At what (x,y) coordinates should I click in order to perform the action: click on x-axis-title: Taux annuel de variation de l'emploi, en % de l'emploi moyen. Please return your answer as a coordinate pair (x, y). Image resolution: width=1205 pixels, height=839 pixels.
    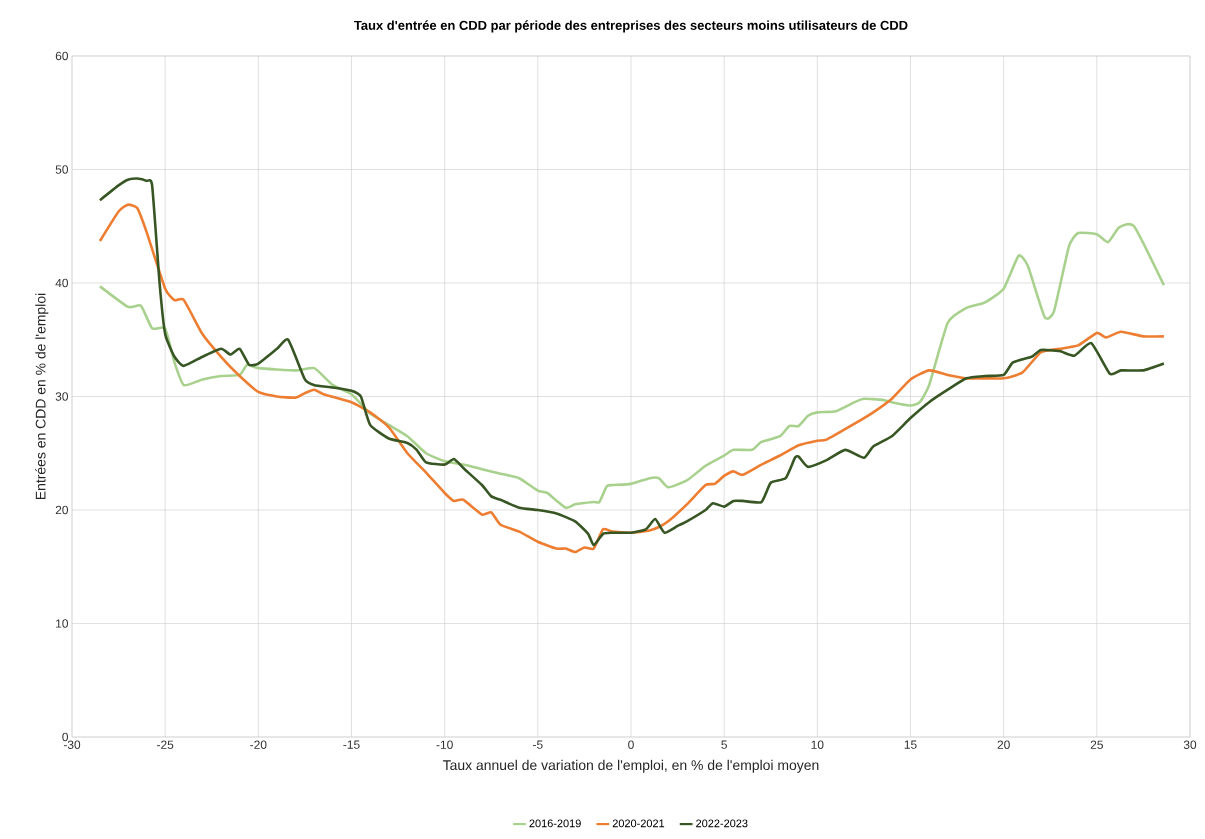
    Looking at the image, I should click on (630, 766).